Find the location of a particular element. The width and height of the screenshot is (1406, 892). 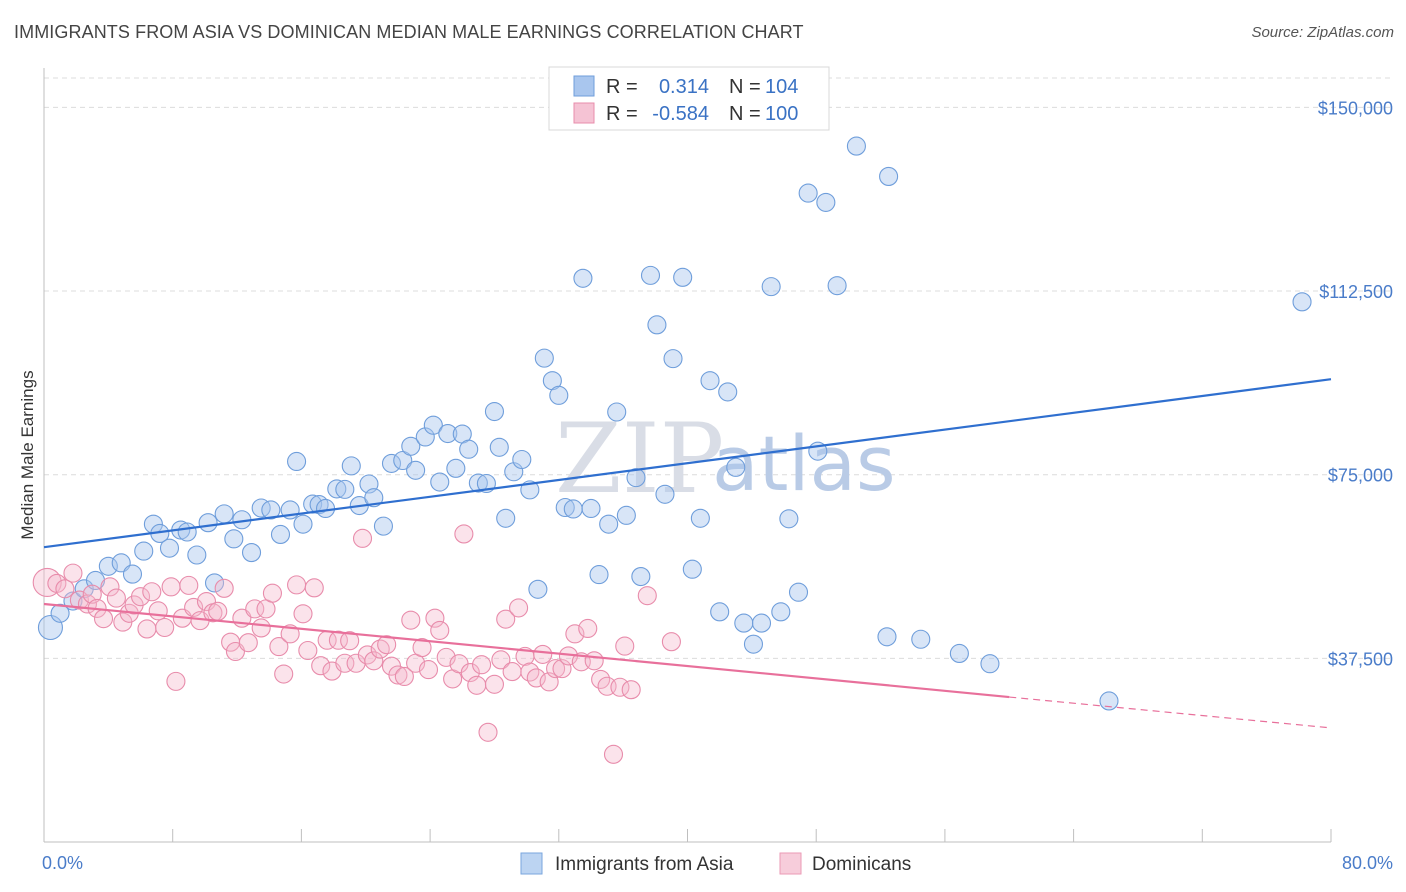

y-axis-label: Median Male Earnings is located at coordinates (27, 454).